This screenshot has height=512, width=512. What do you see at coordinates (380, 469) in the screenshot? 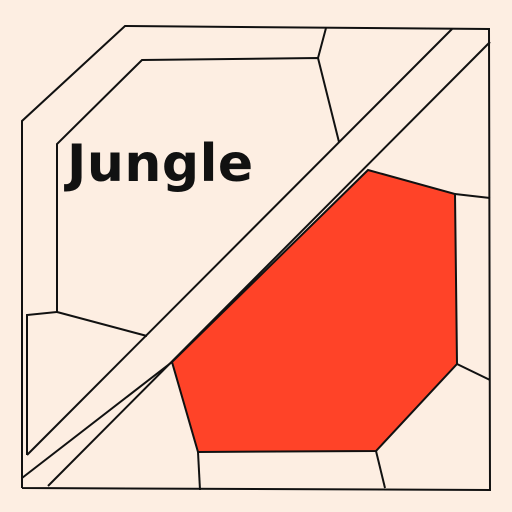
I see `bottom-lane-inner-edge` at bounding box center [380, 469].